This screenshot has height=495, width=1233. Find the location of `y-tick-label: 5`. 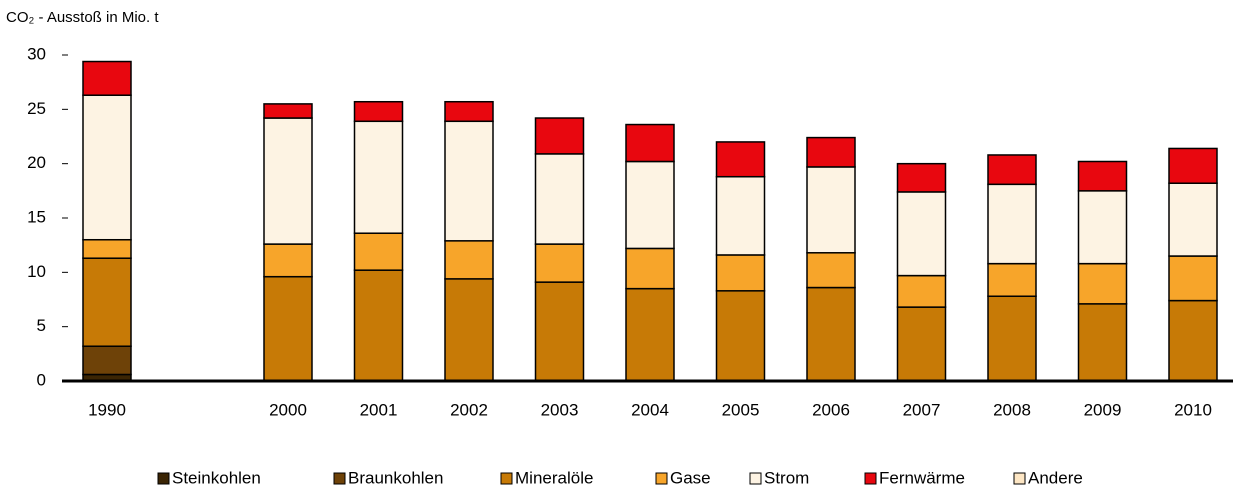

y-tick-label: 5 is located at coordinates (41, 325).